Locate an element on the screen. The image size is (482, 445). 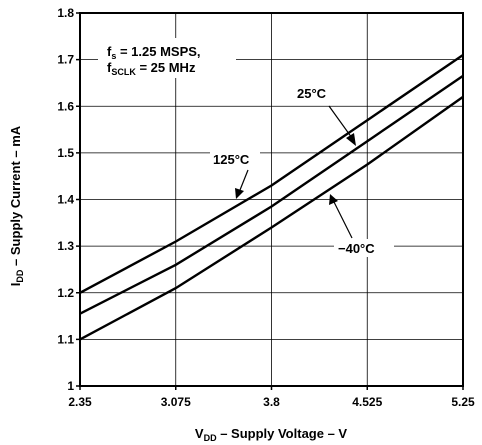
tick-label-y: 1.2 is located at coordinates (65, 293).